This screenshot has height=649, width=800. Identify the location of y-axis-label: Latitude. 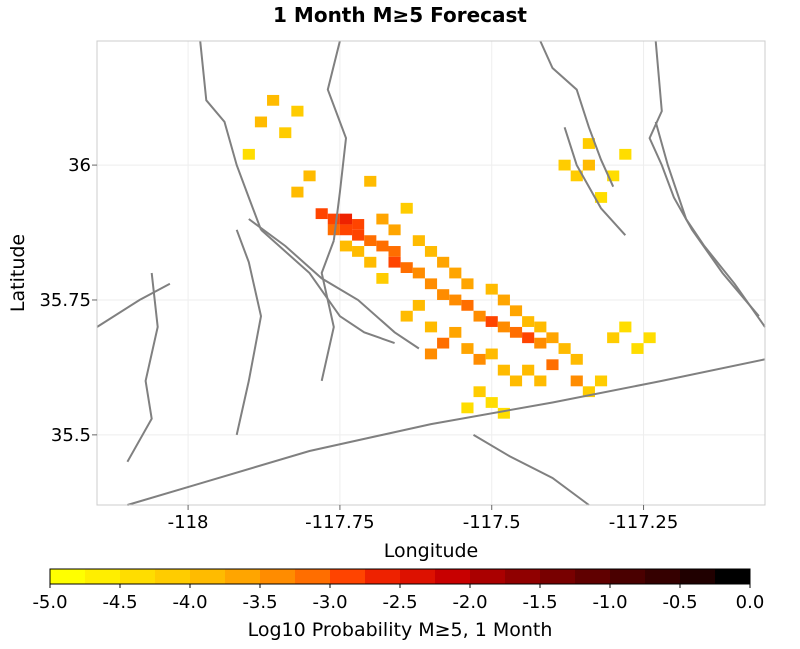
(18, 273).